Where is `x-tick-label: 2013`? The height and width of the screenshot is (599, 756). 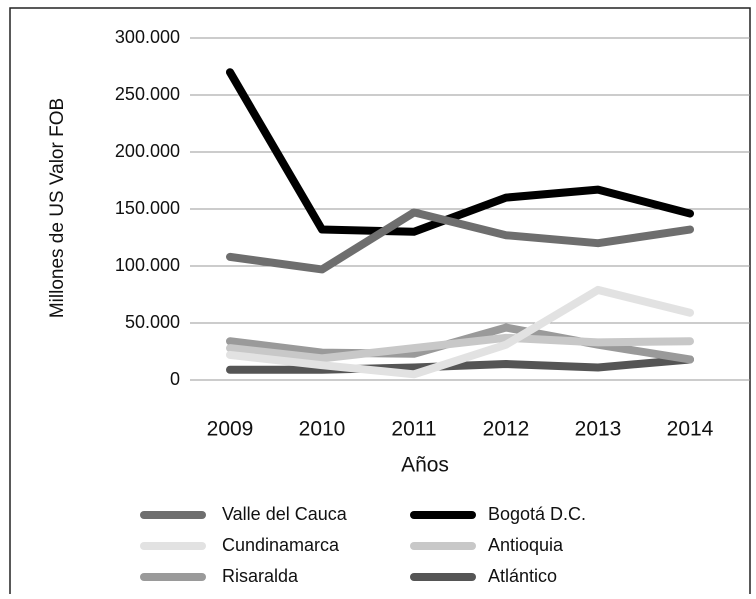 x-tick-label: 2013 is located at coordinates (598, 429).